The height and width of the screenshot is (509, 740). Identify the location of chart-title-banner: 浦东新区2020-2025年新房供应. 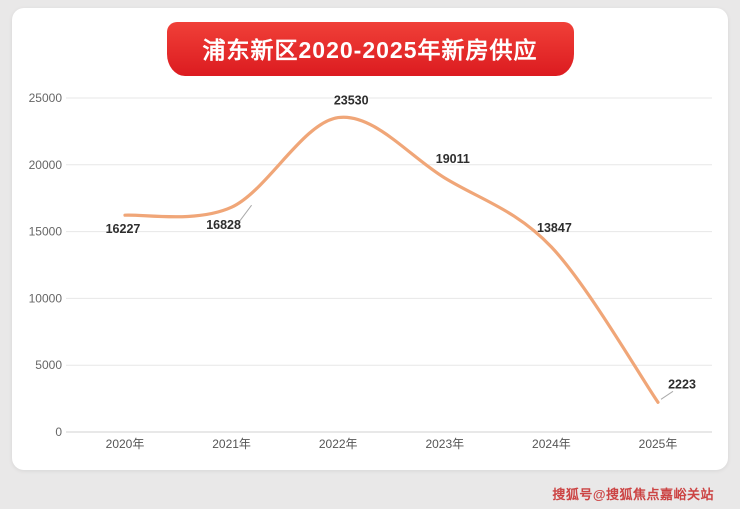
(370, 49).